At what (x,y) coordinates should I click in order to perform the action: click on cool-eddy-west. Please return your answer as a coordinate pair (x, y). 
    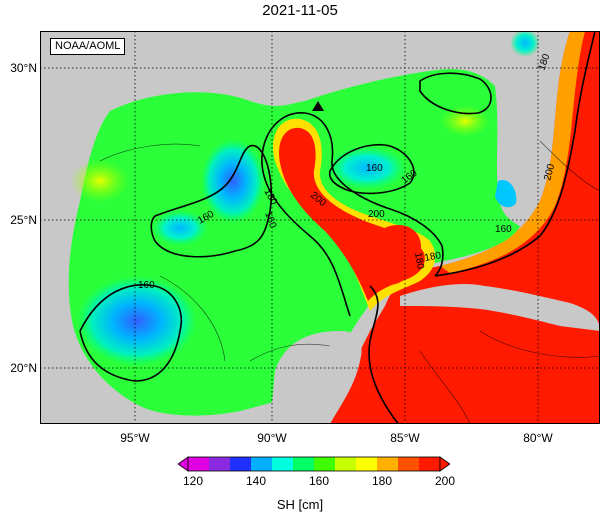
    Looking at the image, I should click on (137, 321).